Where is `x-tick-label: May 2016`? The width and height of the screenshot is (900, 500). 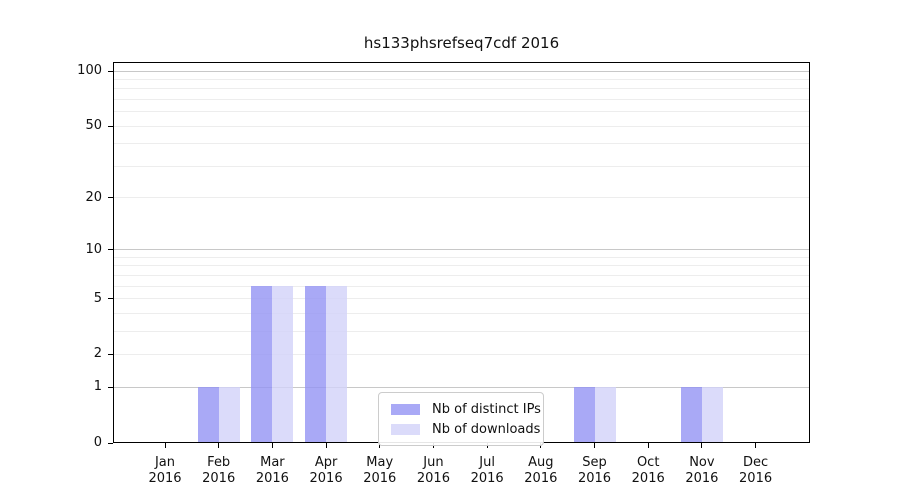 x-tick-label: May 2016 is located at coordinates (380, 470).